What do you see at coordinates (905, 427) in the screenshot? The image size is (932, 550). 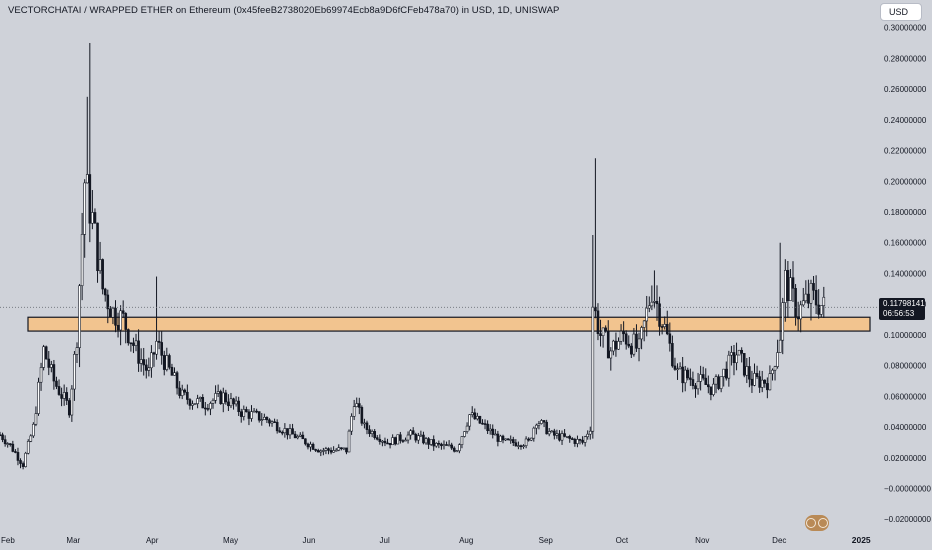 I see `y-tick-label: 0.04000000` at bounding box center [905, 427].